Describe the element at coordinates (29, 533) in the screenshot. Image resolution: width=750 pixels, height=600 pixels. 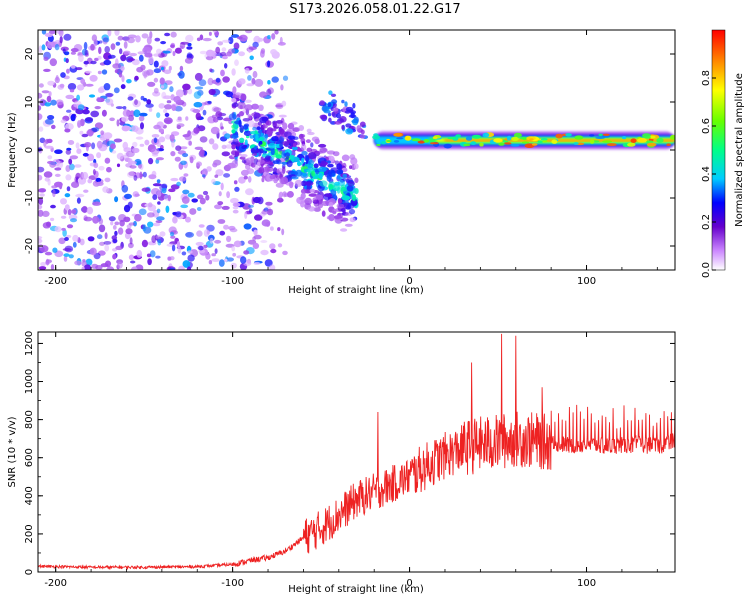
I see `snr-y-tick-label: 200` at that location.